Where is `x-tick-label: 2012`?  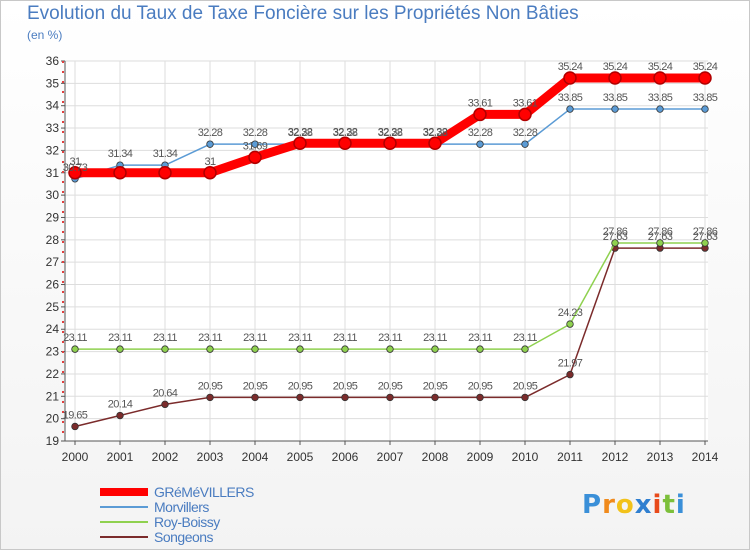
x-tick-label: 2012 is located at coordinates (615, 457).